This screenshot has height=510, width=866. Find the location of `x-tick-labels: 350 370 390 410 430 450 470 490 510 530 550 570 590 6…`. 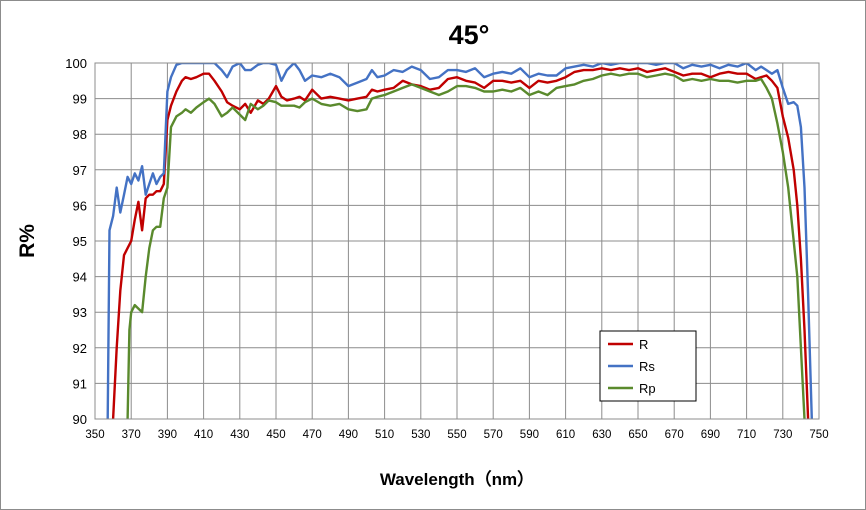

x-tick-labels: 350 370 390 410 430 450 470 490 510 530 550 570 590 6… is located at coordinates (456, 435).